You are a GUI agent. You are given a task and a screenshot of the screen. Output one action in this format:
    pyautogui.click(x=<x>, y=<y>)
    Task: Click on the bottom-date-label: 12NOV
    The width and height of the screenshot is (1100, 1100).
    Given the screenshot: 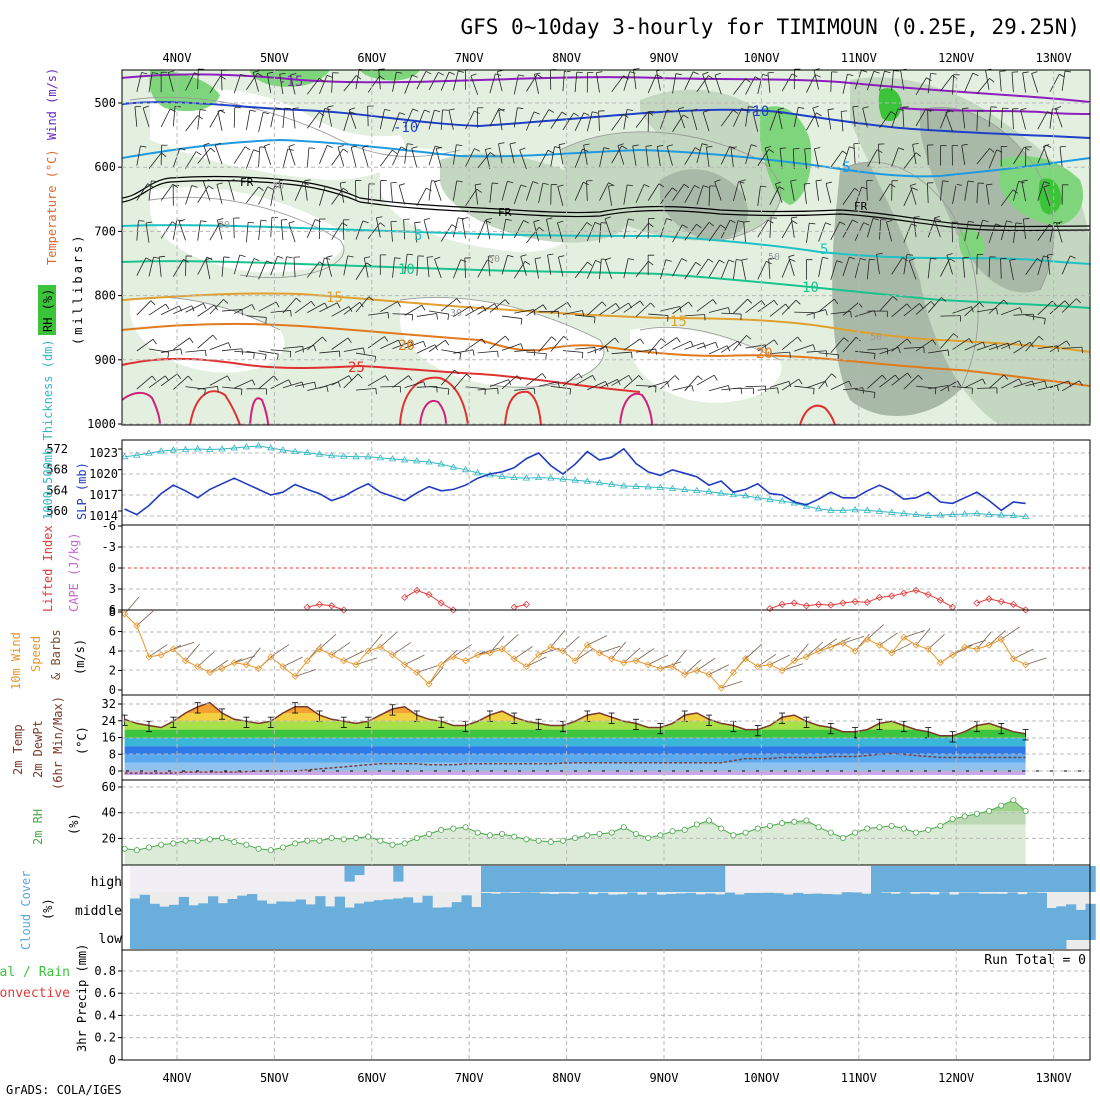 What is the action you would take?
    pyautogui.click(x=956, y=1078)
    